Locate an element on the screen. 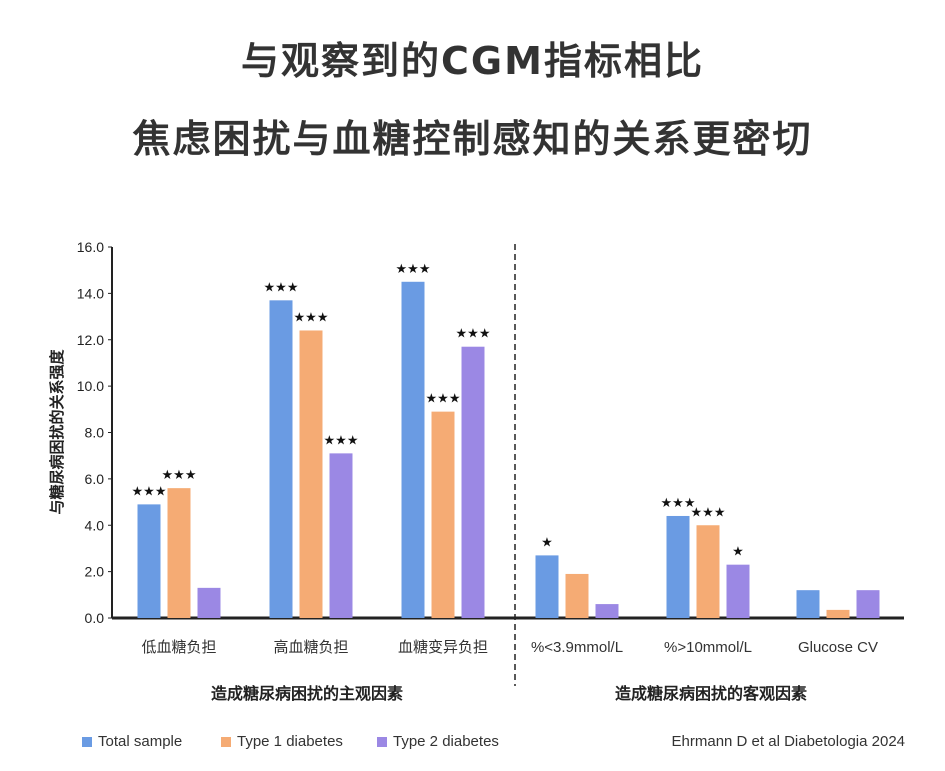 The width and height of the screenshot is (945, 771). y-tick-label: 6.0 is located at coordinates (95, 479).